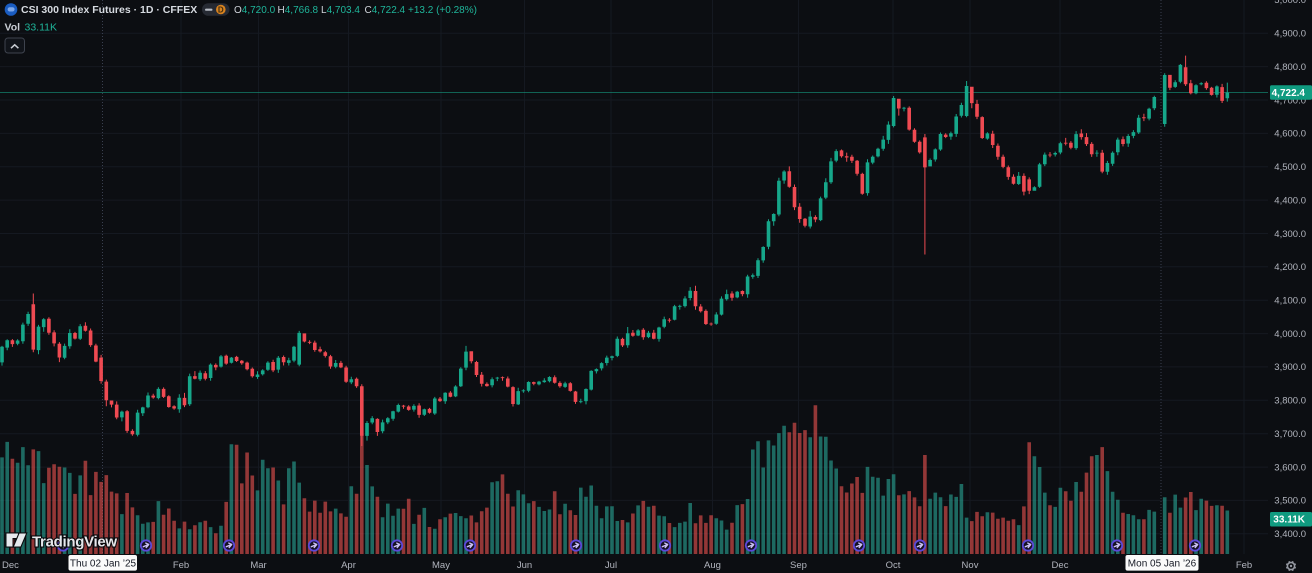 This screenshot has width=1312, height=573. Describe the element at coordinates (1289, 93) in the screenshot. I see `svg-text: 4,722.4` at that location.